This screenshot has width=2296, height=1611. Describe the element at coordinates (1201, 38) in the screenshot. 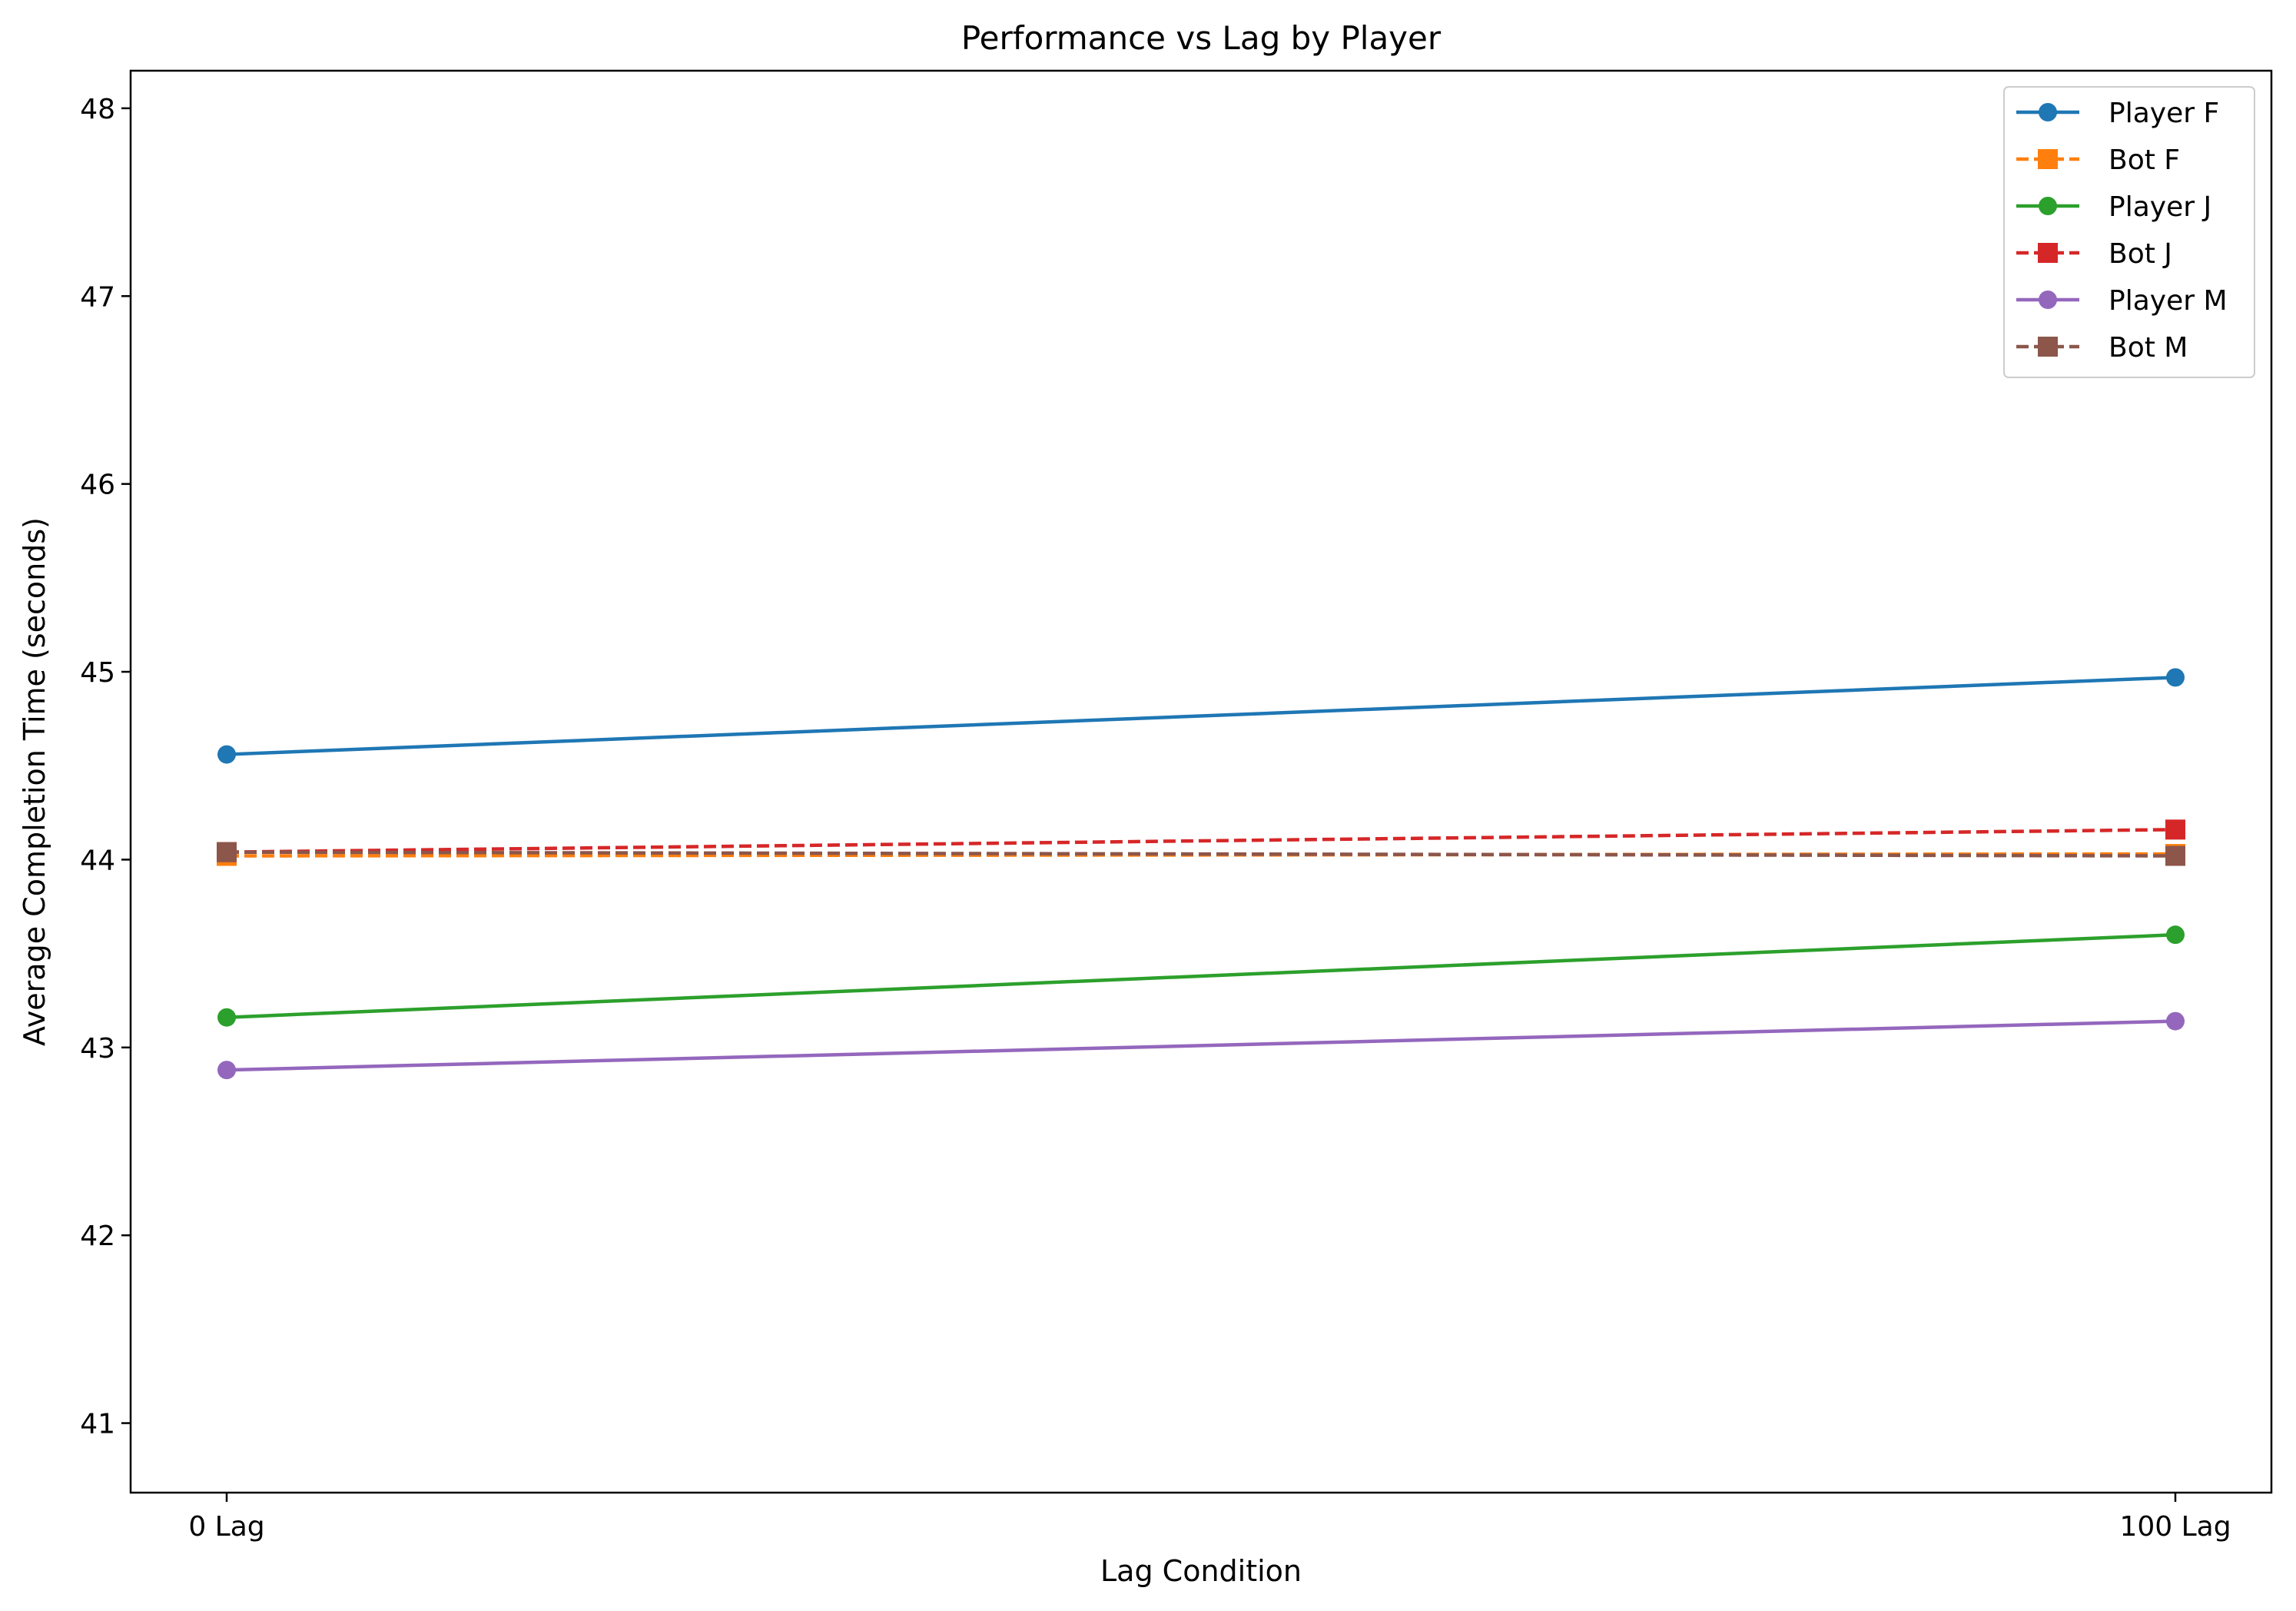

I see `chart-title: Performance vs Lag by Player` at that location.